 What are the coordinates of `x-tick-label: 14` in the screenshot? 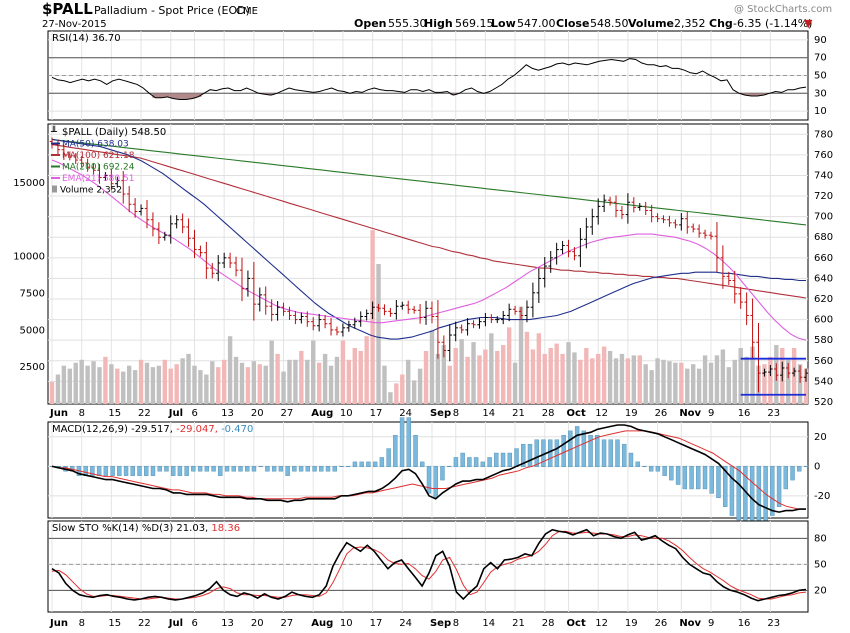 It's located at (488, 623).